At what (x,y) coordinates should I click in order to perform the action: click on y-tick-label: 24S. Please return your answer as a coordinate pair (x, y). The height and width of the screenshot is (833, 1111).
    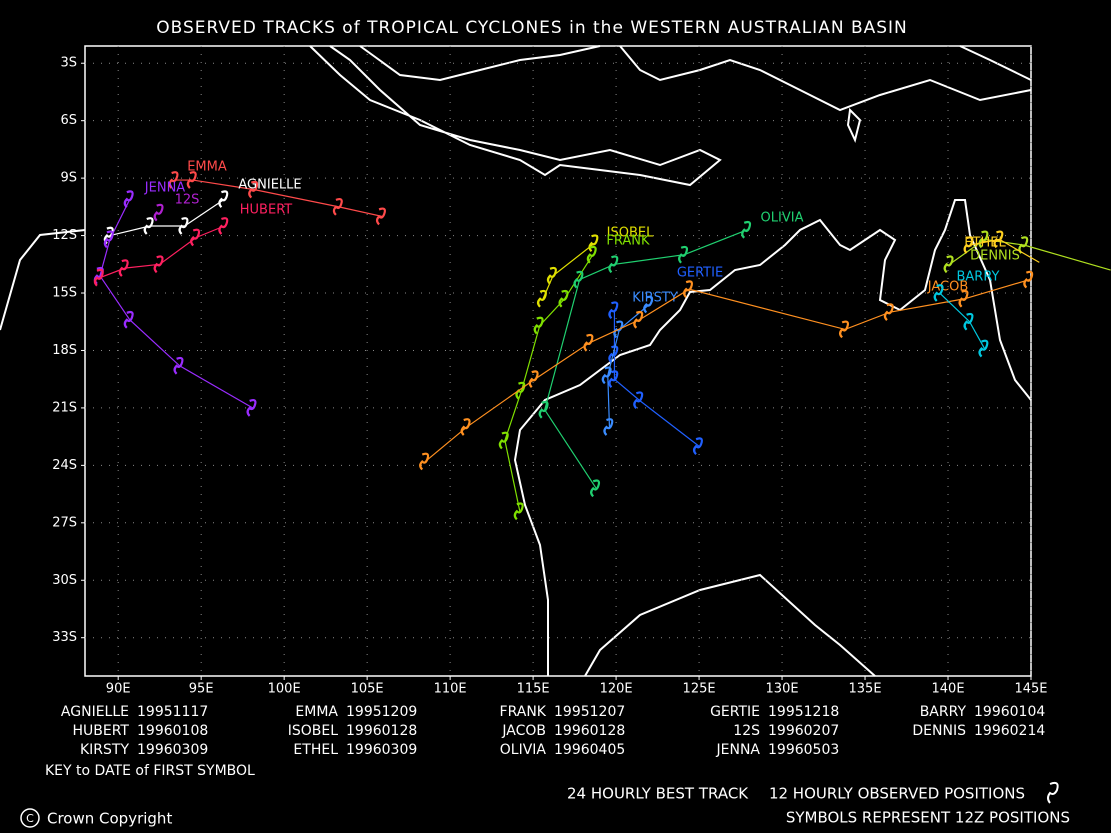
    Looking at the image, I should click on (64, 465).